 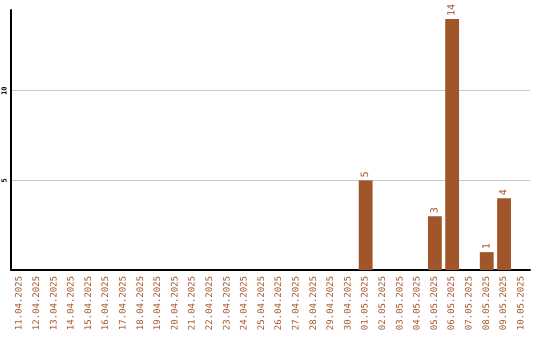 I want to click on x-tick-label: 04.05.2025, so click(x=417, y=303).